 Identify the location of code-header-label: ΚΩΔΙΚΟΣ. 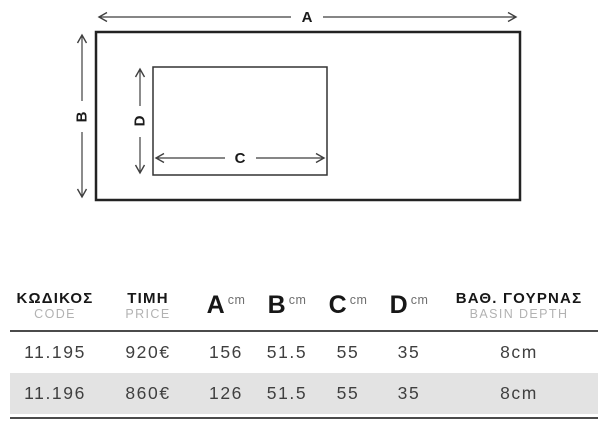
(55, 298).